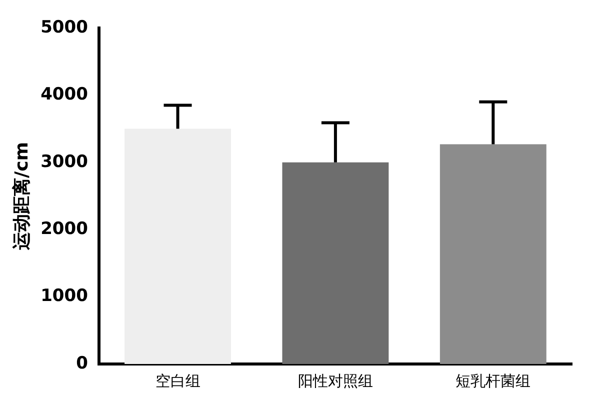 This screenshot has width=600, height=402. Describe the element at coordinates (335, 381) in the screenshot. I see `x-tick-label: 阳性对照组` at that location.